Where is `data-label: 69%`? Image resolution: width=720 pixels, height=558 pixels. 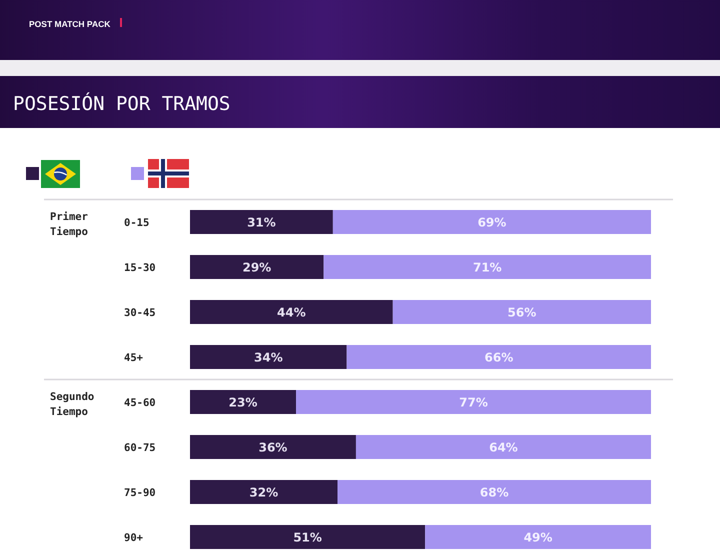
data-label: 69% is located at coordinates (492, 223).